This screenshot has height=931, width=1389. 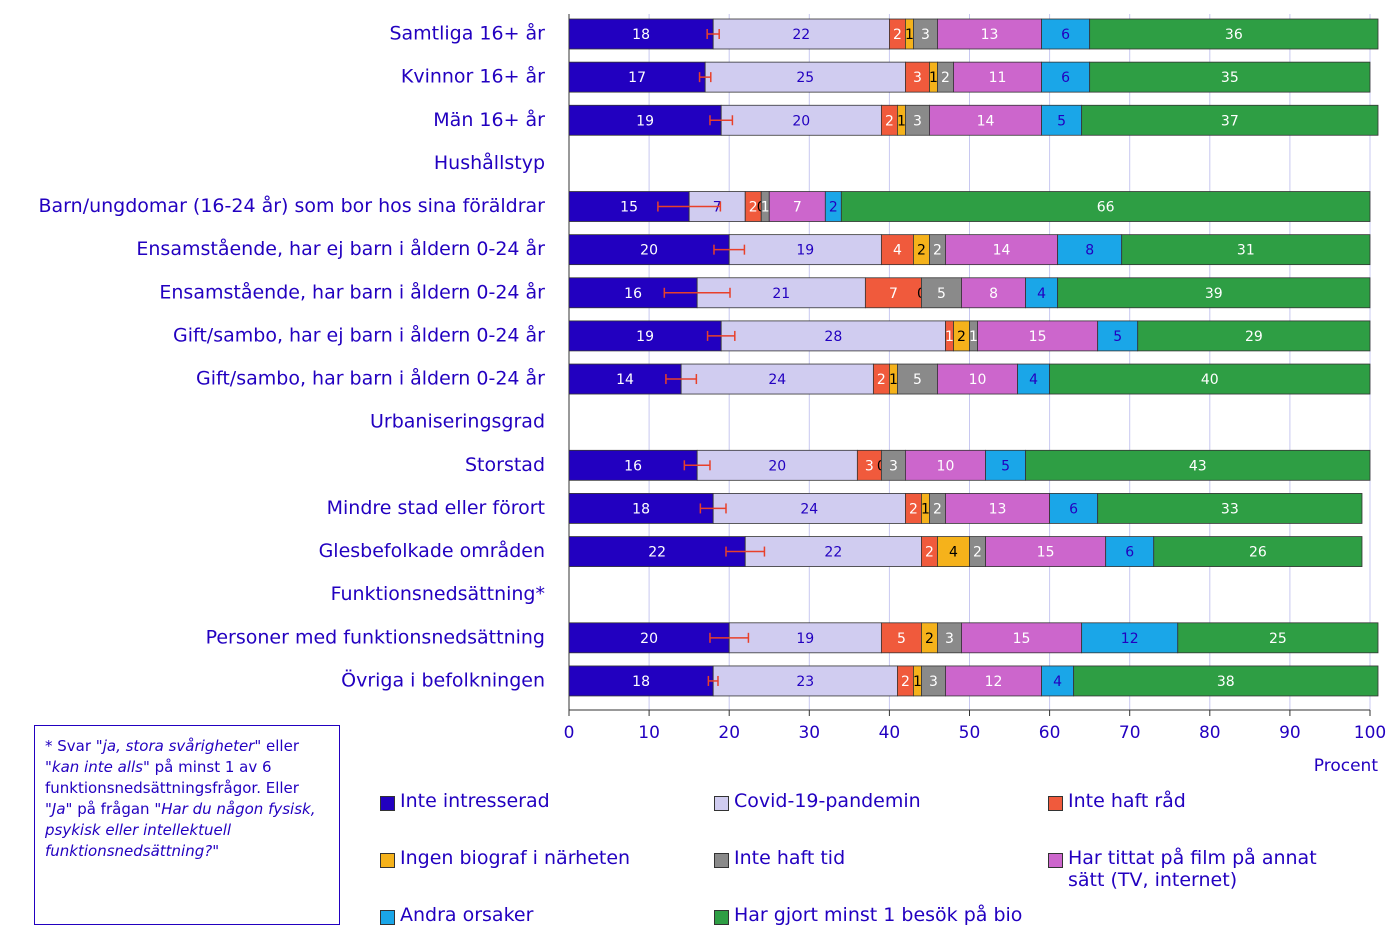 What do you see at coordinates (874, 915) in the screenshot?
I see `legend-item: Har gjort minst 1 besök på bio` at bounding box center [874, 915].